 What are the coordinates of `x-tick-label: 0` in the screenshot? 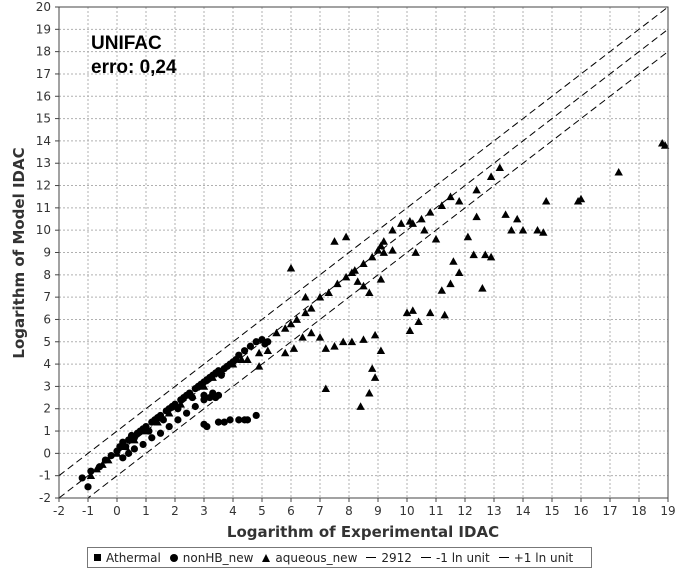 It's located at (117, 511).